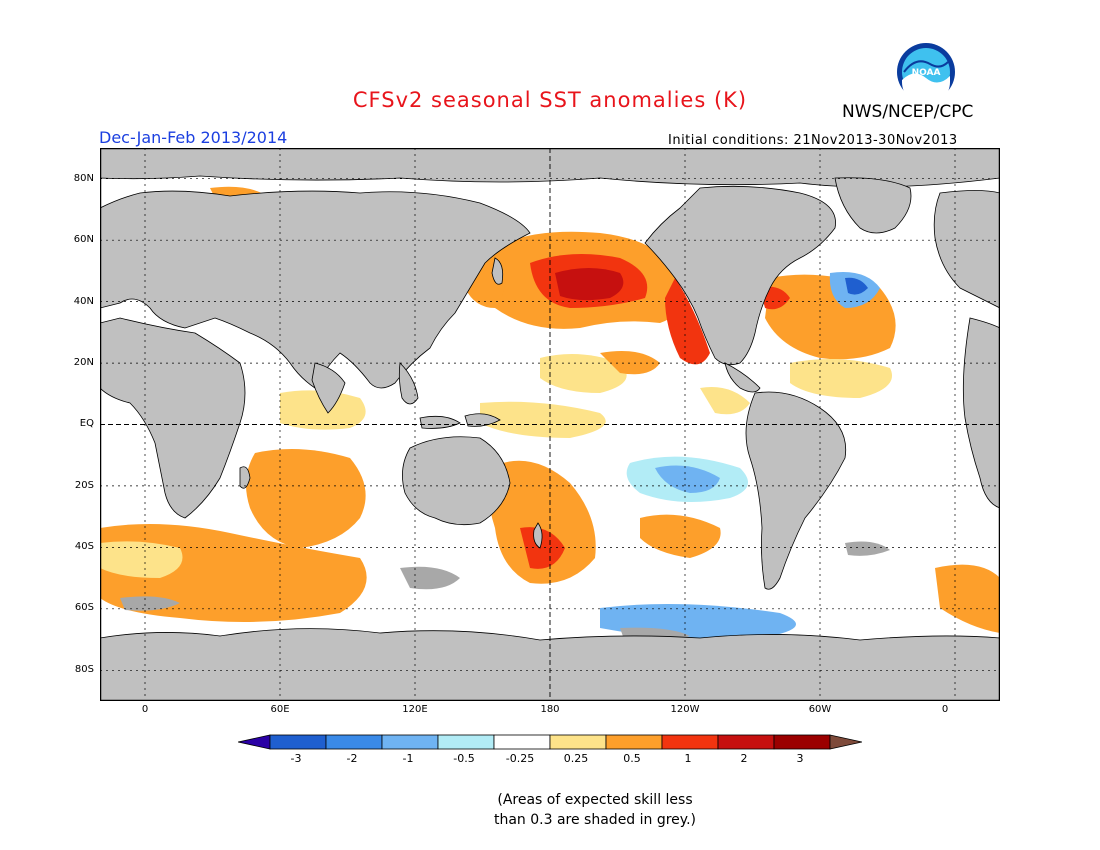 The width and height of the screenshot is (1100, 850). What do you see at coordinates (296, 758) in the screenshot?
I see `colorbar-tick-label: -3` at bounding box center [296, 758].